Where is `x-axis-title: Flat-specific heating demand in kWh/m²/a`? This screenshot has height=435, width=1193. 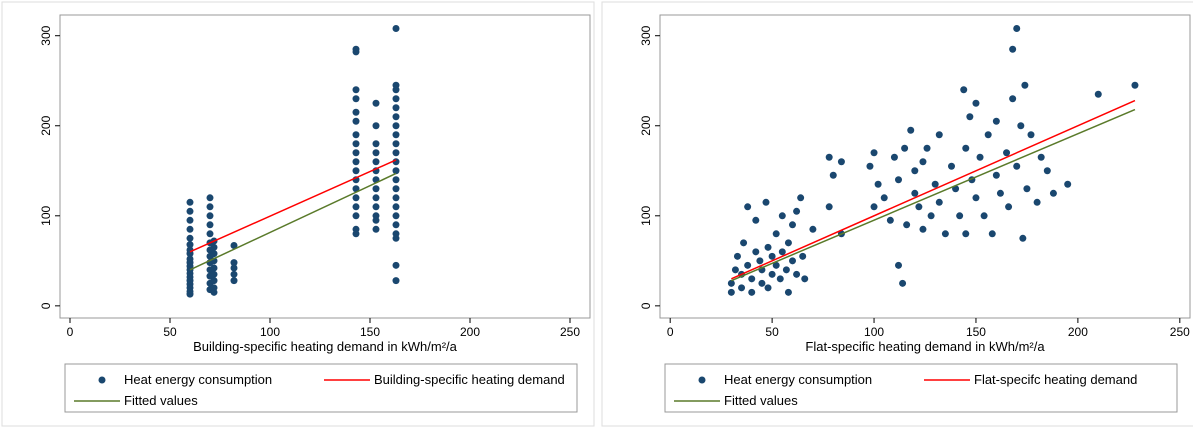 x-axis-title: Flat-specific heating demand in kWh/m²/a is located at coordinates (925, 346).